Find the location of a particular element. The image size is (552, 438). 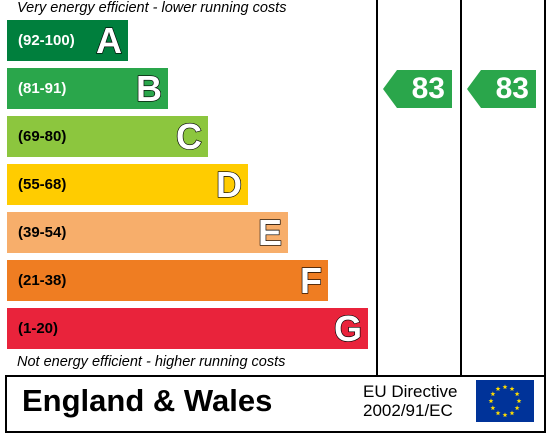

band-g: (1-20) G is located at coordinates (187, 328).